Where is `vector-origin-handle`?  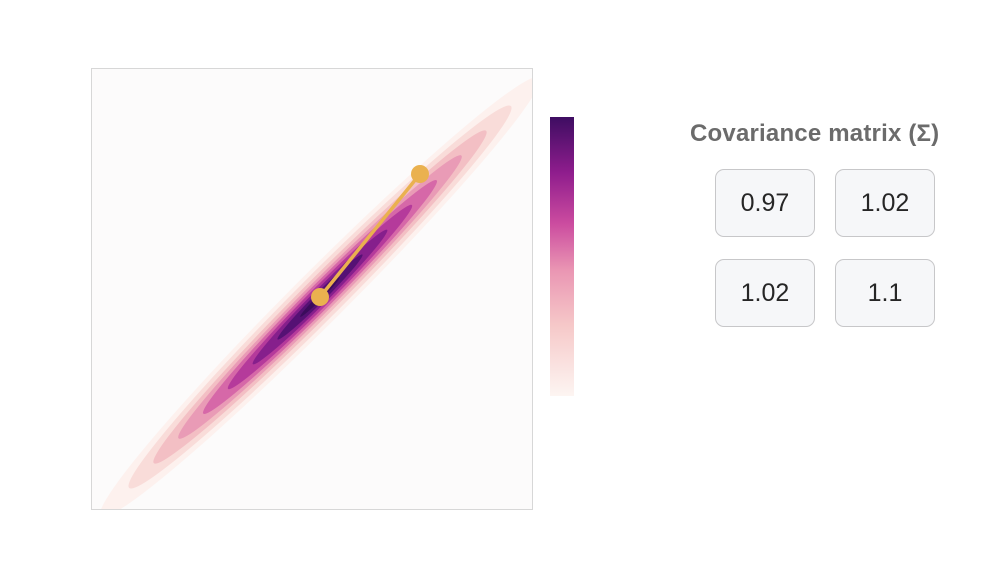 vector-origin-handle is located at coordinates (320, 297).